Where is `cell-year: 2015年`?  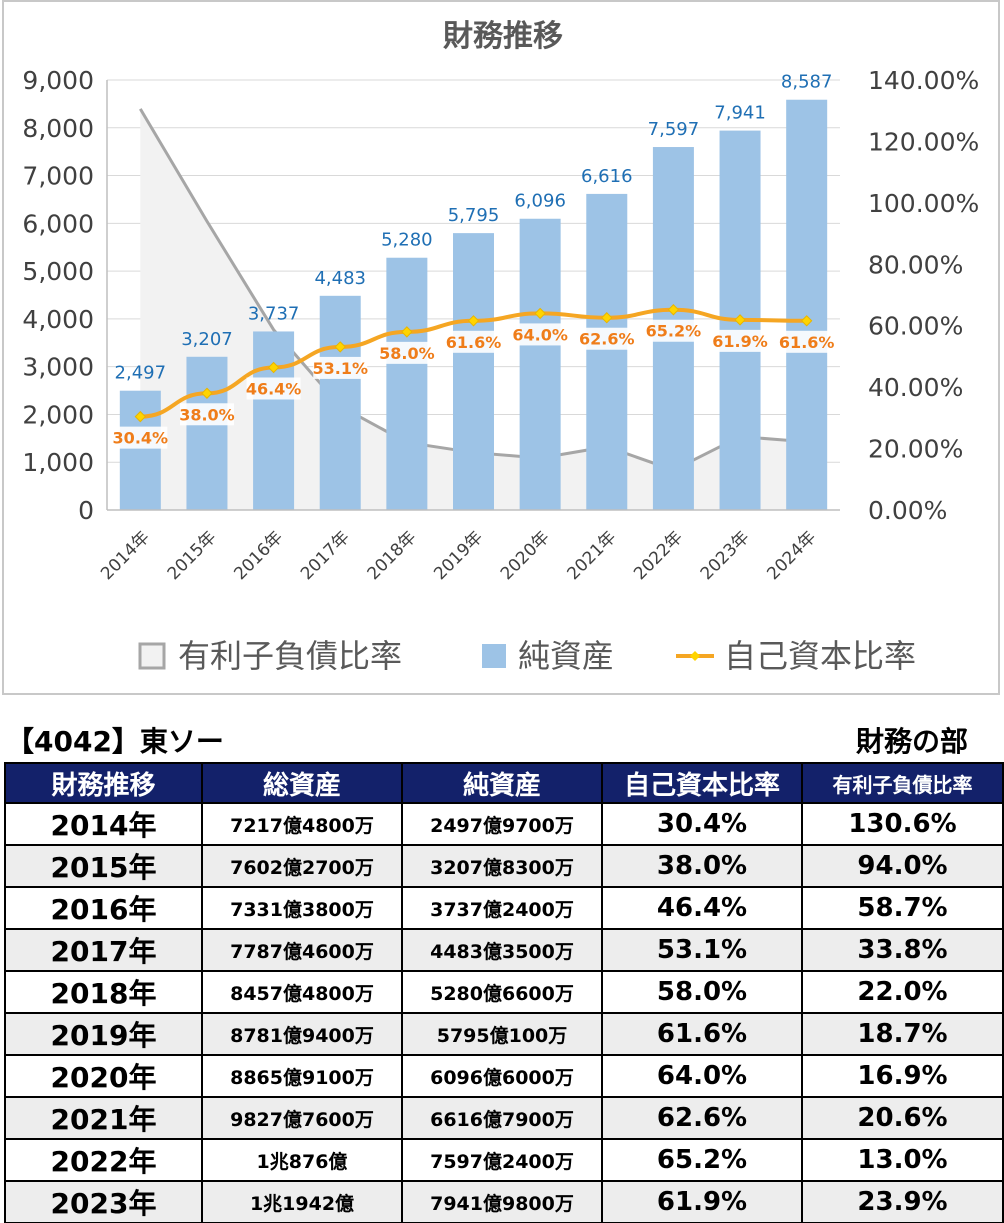
cell-year: 2015年 is located at coordinates (103, 866).